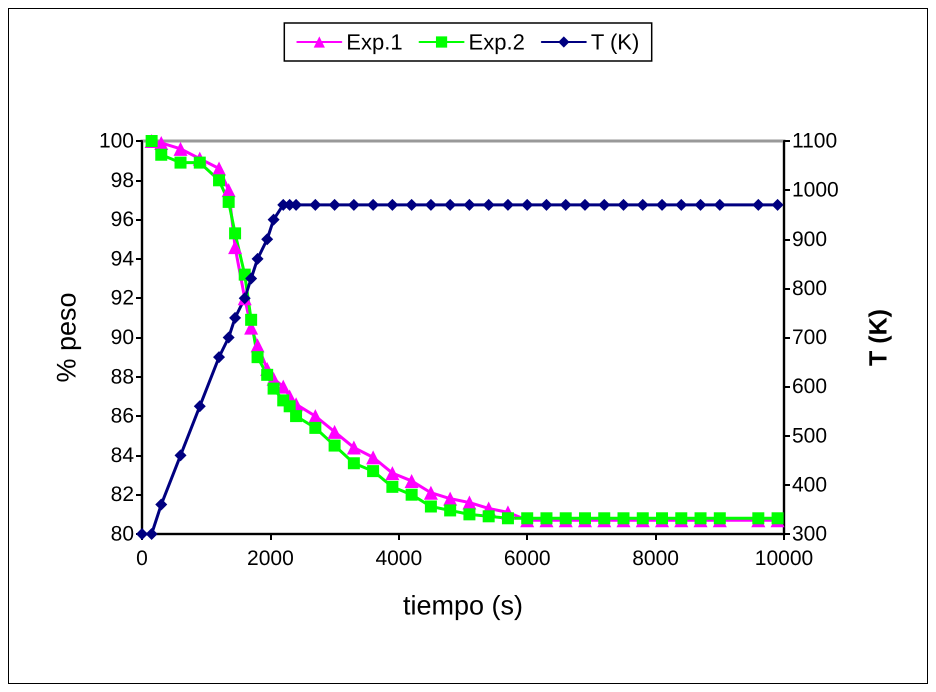  Describe the element at coordinates (122, 455) in the screenshot. I see `y-tick-label: 84` at that location.